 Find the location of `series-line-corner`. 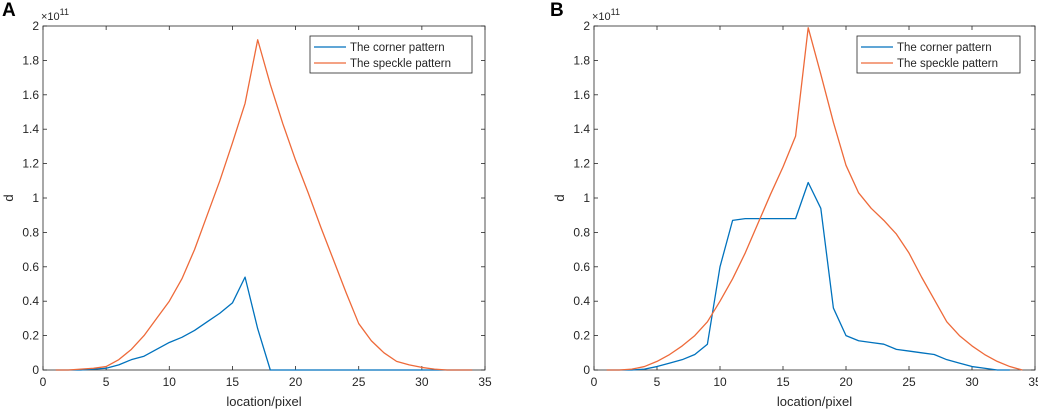

series-line-corner is located at coordinates (264, 323).